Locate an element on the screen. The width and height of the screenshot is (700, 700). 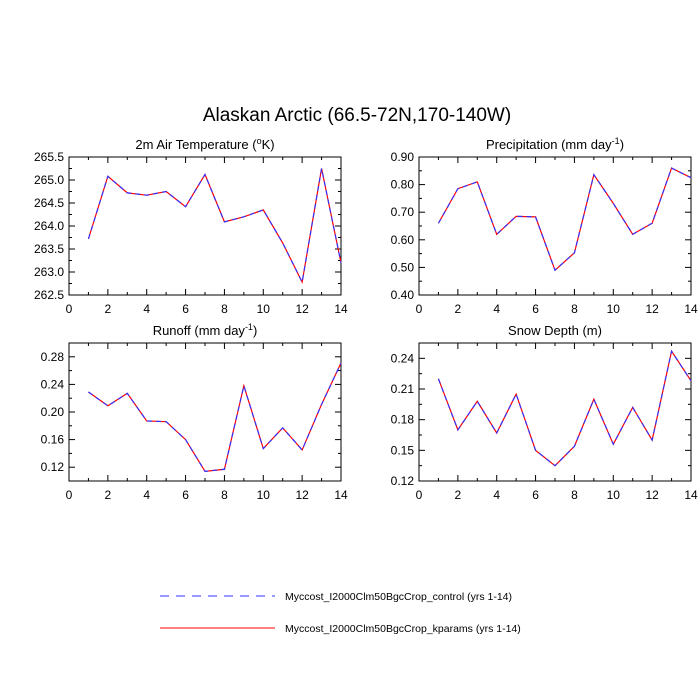
y-tick-label: 262.5 is located at coordinates (49, 295).